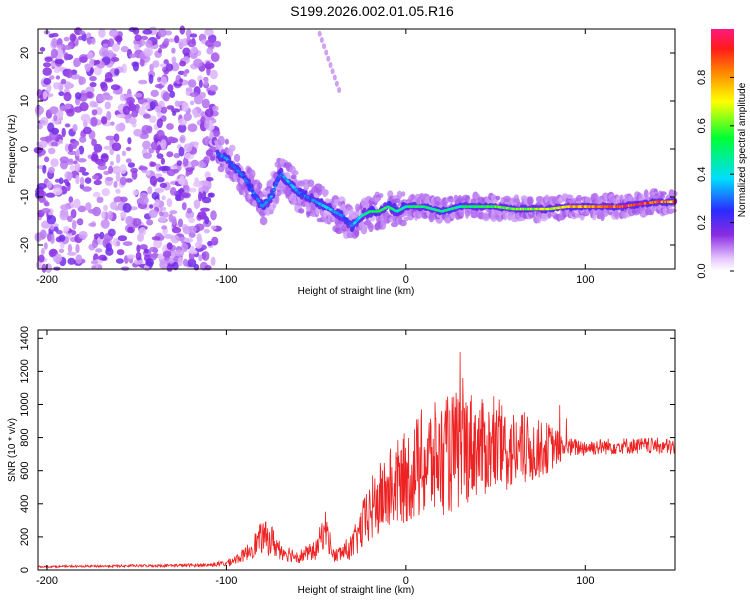 The image size is (750, 605). Describe the element at coordinates (25, 197) in the screenshot. I see `spectrogram-y-tick-label: -10` at that location.